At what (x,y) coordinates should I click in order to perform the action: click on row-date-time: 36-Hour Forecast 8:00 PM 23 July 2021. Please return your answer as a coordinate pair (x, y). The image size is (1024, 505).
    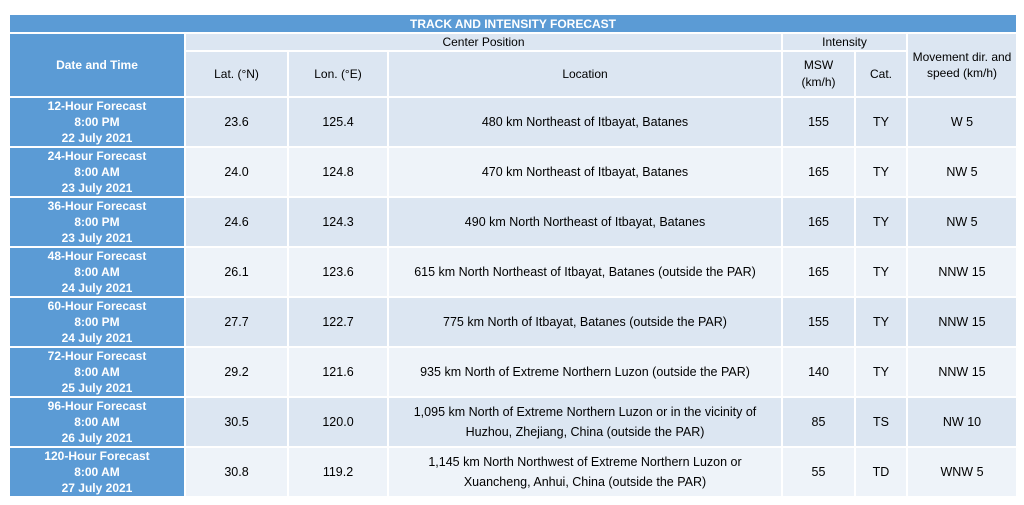
    Looking at the image, I should click on (97, 222).